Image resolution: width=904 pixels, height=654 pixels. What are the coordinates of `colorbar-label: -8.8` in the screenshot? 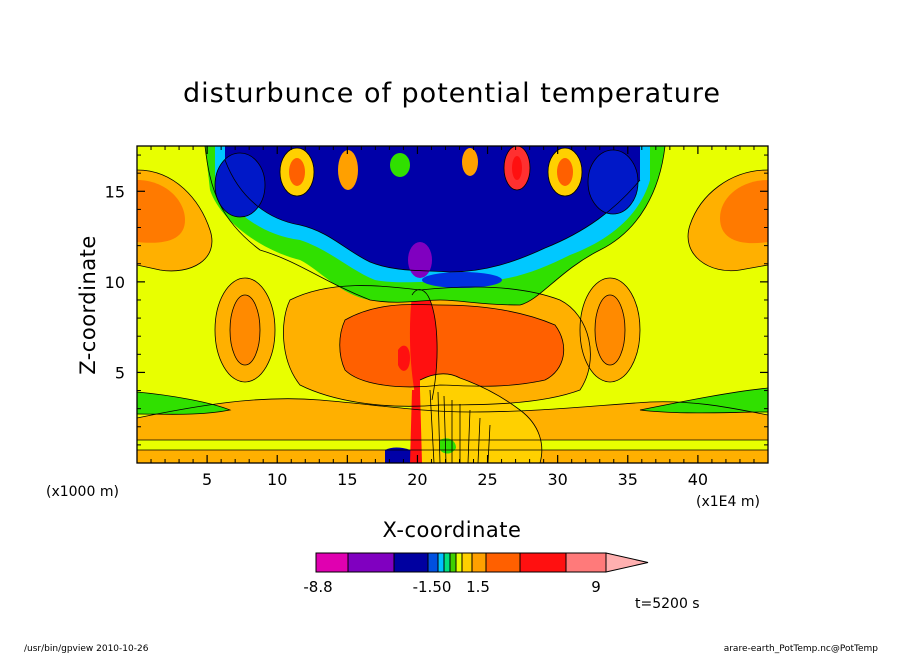 It's located at (317, 587).